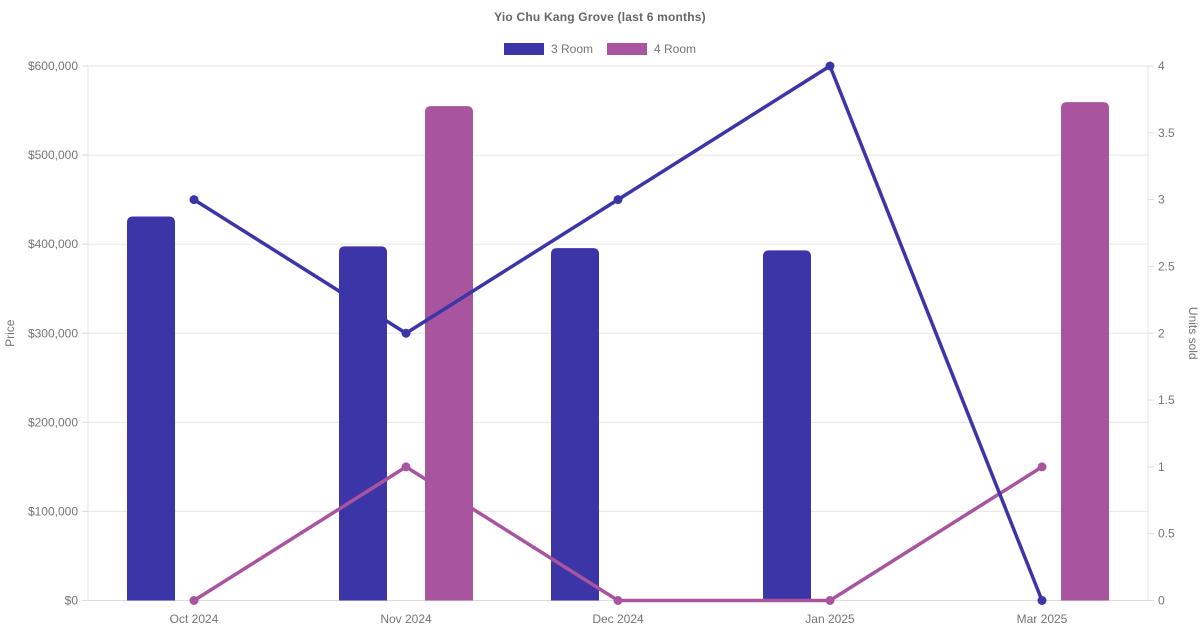 The image size is (1200, 630). I want to click on x-axis-label-dec-2024: Dec 2024, so click(618, 619).